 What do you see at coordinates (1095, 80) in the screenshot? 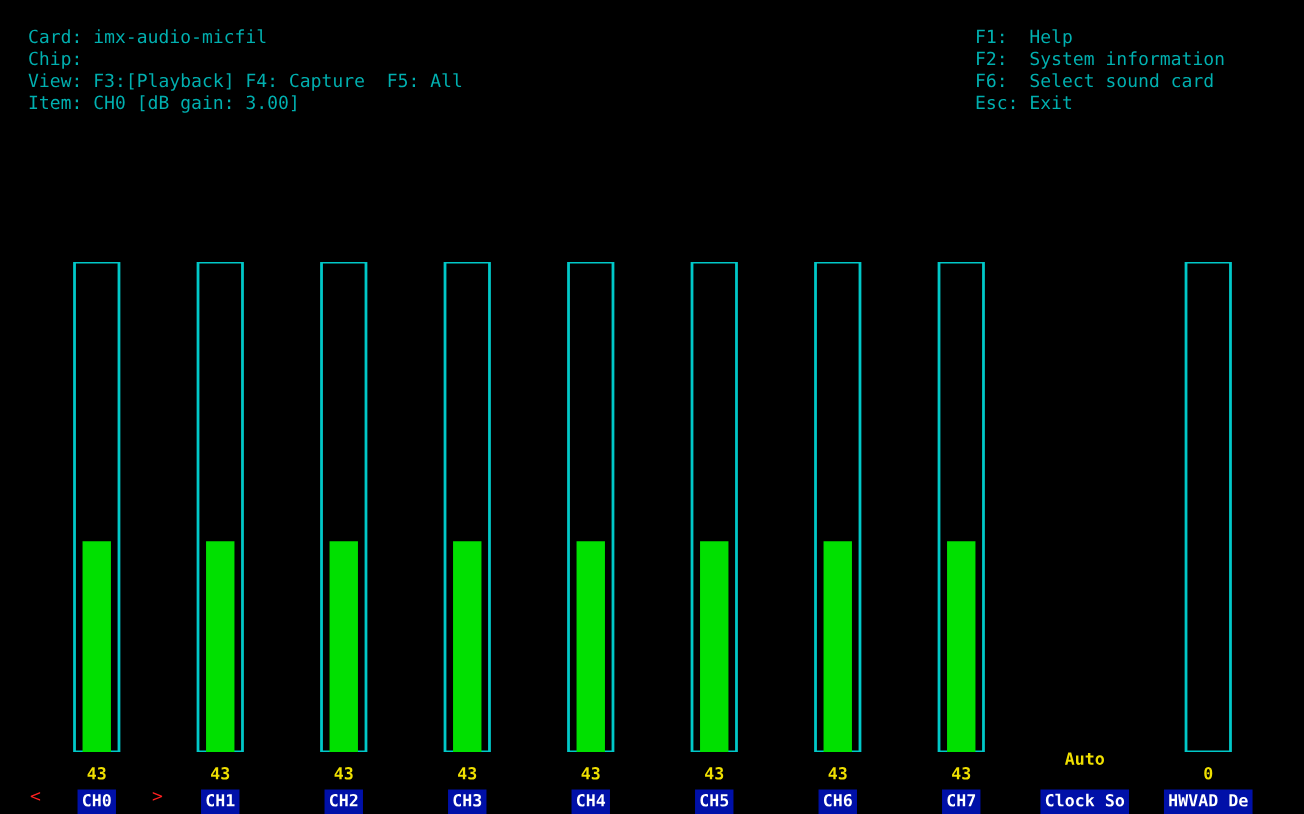
I see `text: F6: Select sound card` at bounding box center [1095, 80].